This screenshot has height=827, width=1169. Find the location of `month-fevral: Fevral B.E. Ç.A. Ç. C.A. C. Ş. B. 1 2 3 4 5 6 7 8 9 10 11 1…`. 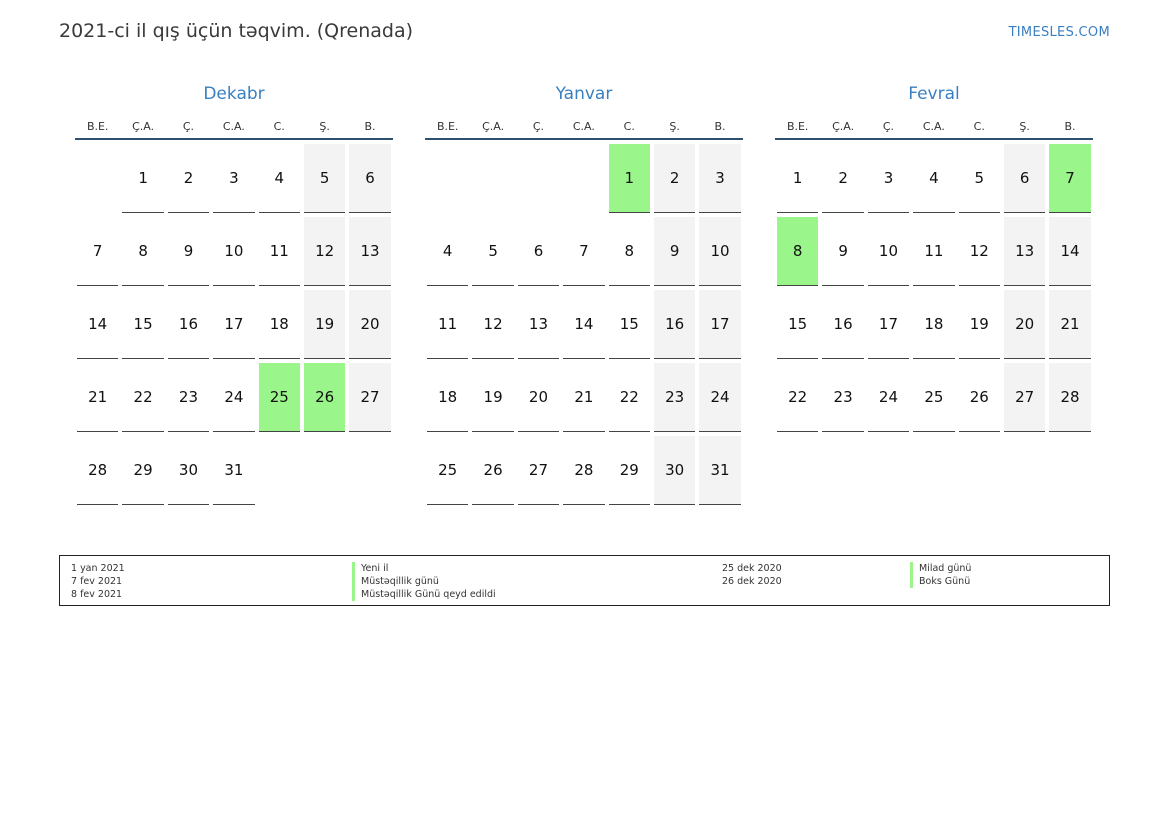

month-fevral: Fevral B.E. Ç.A. Ç. C.A. C. Ş. B. 1 2 3 4 5 6 7 8 9 10 11 1… is located at coordinates (934, 260).